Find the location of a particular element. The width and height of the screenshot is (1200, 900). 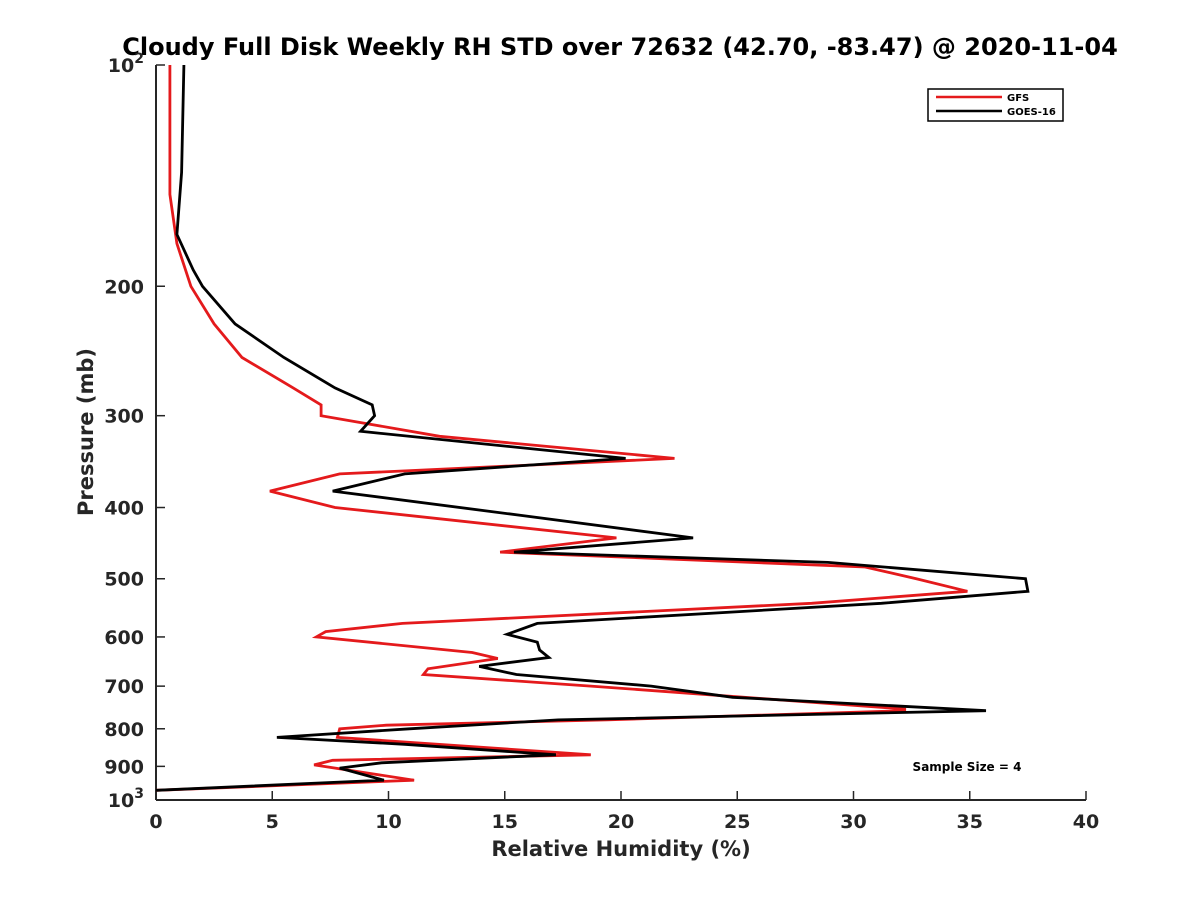

x-tick-label: 10 is located at coordinates (388, 822).